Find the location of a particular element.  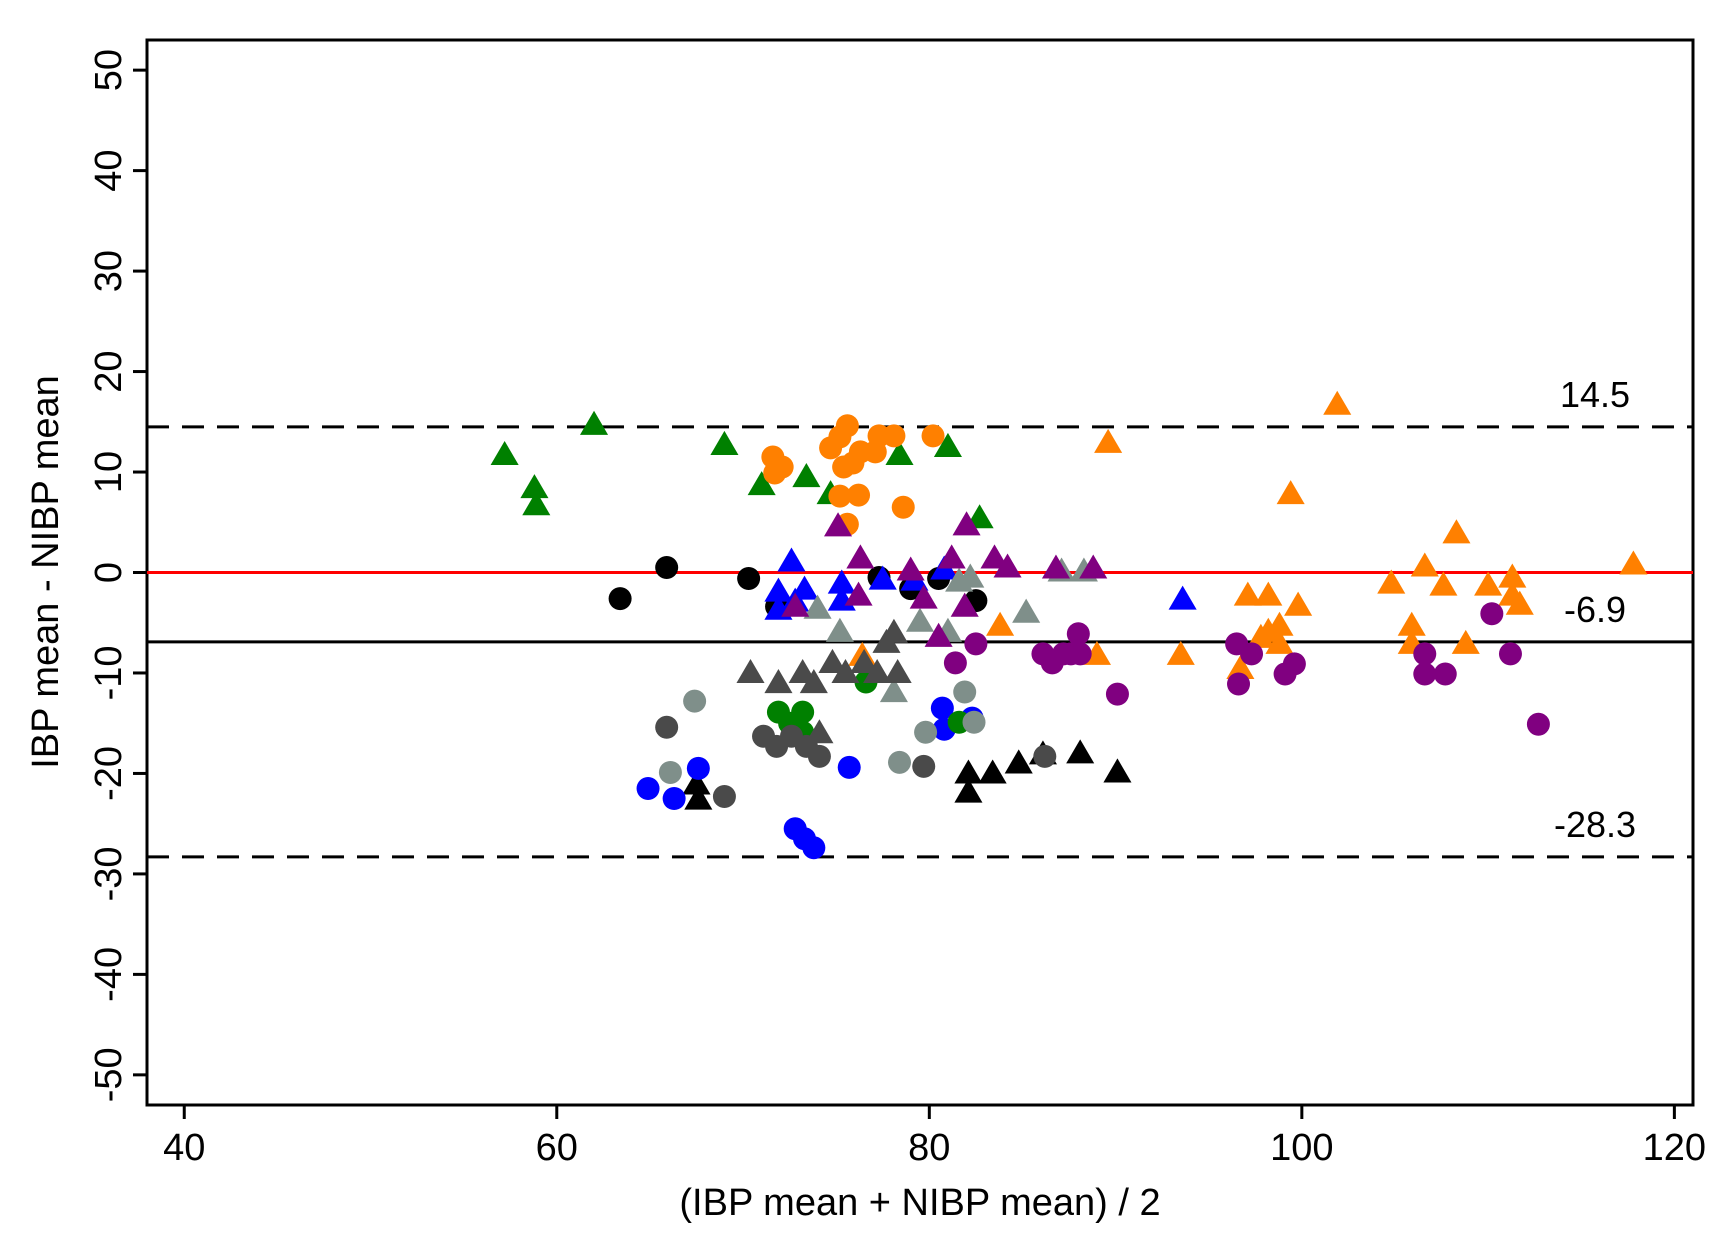

series-blue-circle is located at coordinates (810, 778).